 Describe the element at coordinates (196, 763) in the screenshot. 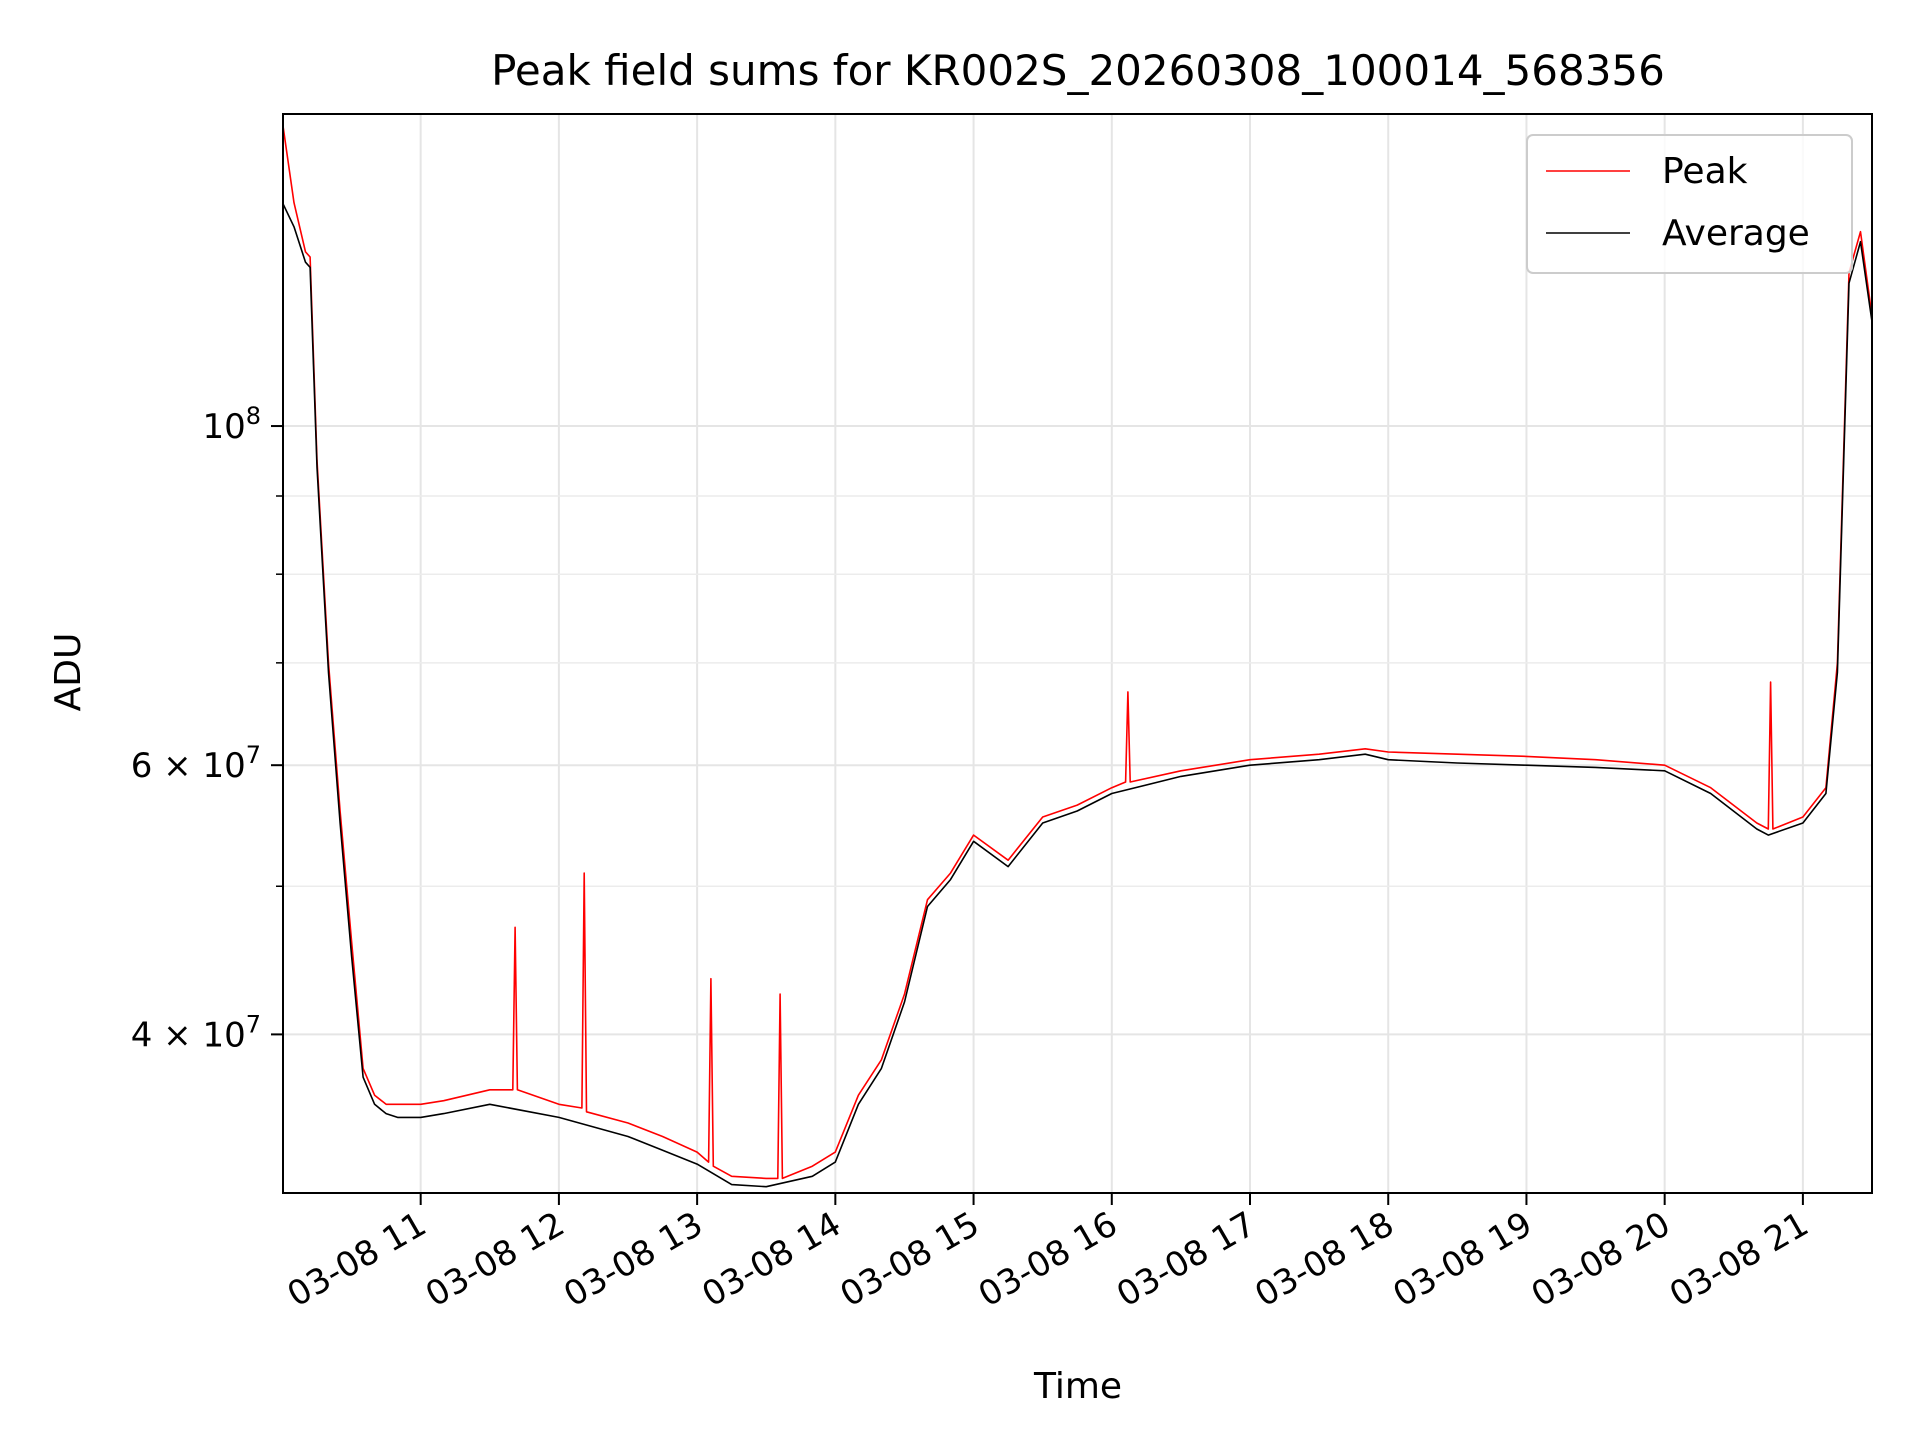

I see `y-tick-label: 6 × 107` at that location.